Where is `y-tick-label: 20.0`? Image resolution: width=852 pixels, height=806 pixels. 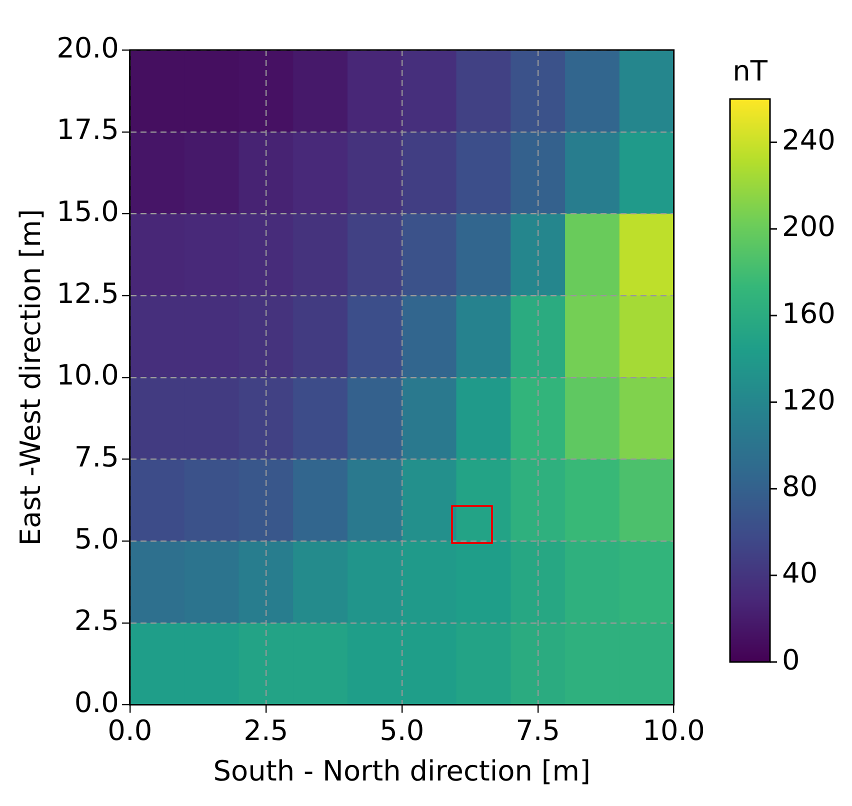
y-tick-label: 20.0 is located at coordinates (87, 47).